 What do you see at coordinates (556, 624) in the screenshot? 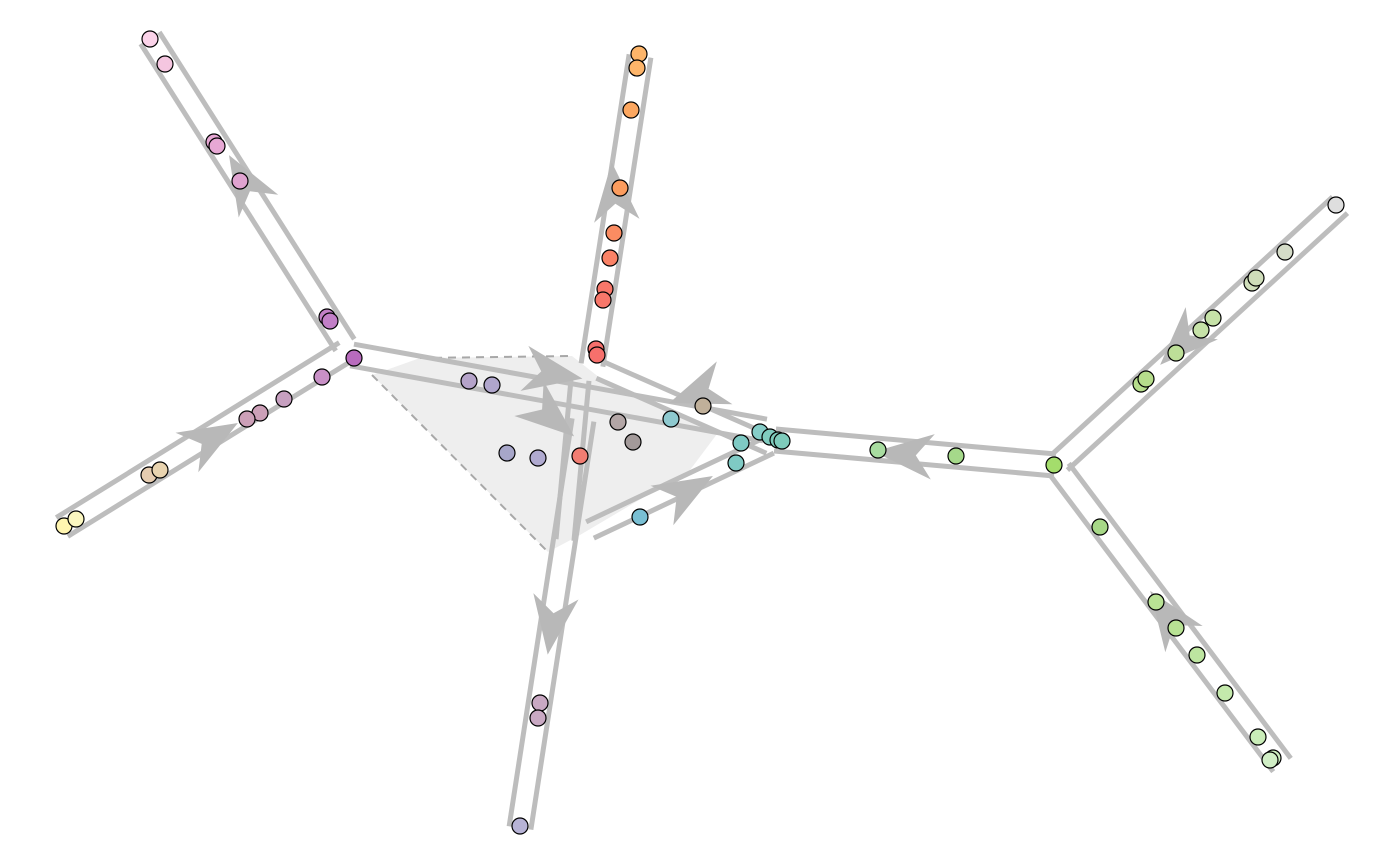
I see `arrow-bottom` at bounding box center [556, 624].